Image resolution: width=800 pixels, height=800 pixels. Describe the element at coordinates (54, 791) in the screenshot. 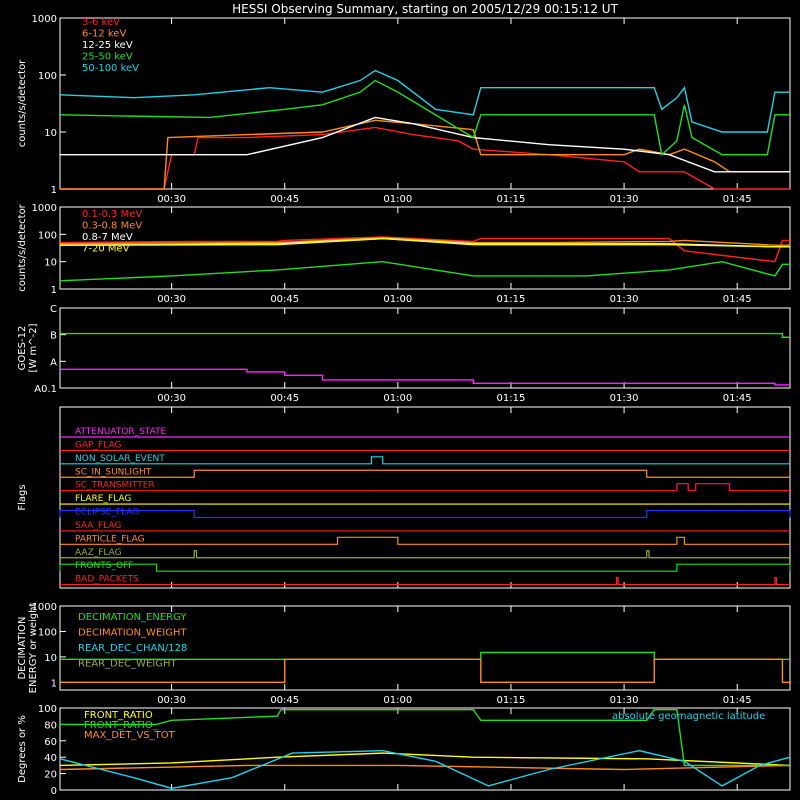

I see `y-tick-label: 0` at that location.